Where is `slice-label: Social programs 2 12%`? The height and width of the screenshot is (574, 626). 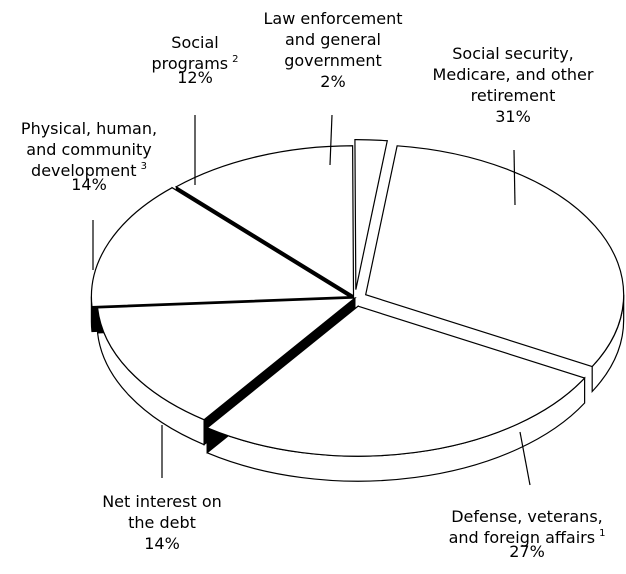
slice-label: Social programs 2 12% is located at coordinates (194, 60).